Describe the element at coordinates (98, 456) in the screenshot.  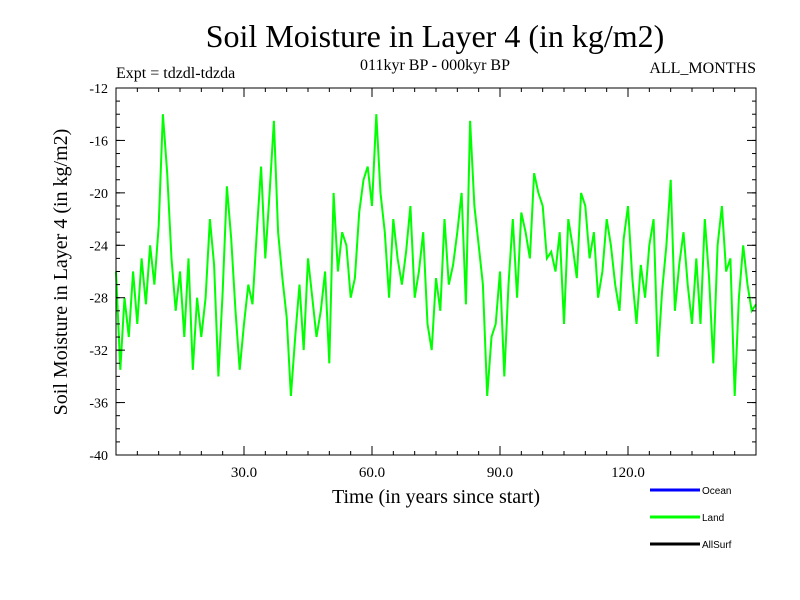
I see `y-tick-label: -40` at that location.